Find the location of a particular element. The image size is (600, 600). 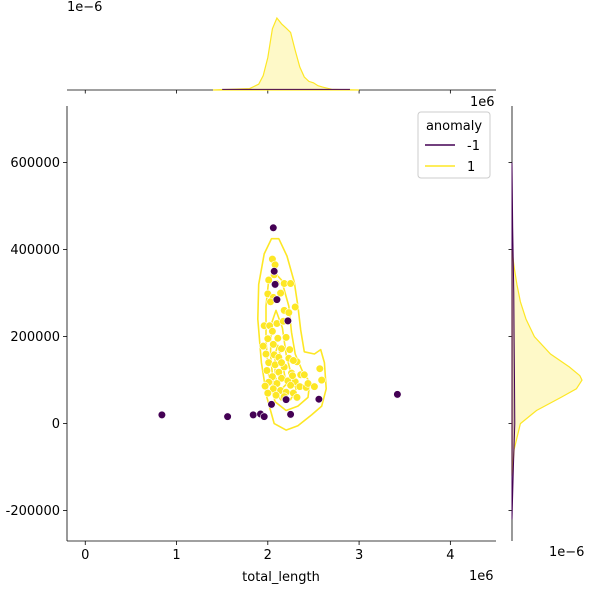

y-offset-label: 1e6 is located at coordinates (482, 102).